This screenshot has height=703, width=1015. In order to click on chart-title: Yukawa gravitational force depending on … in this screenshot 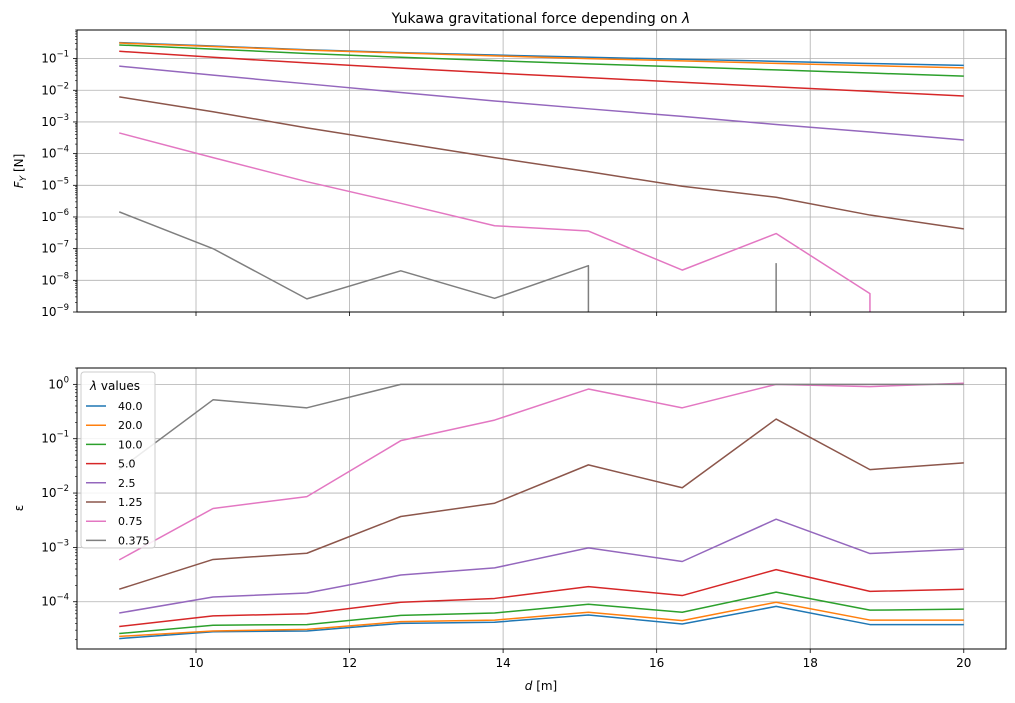, I will do `click(541, 19)`.